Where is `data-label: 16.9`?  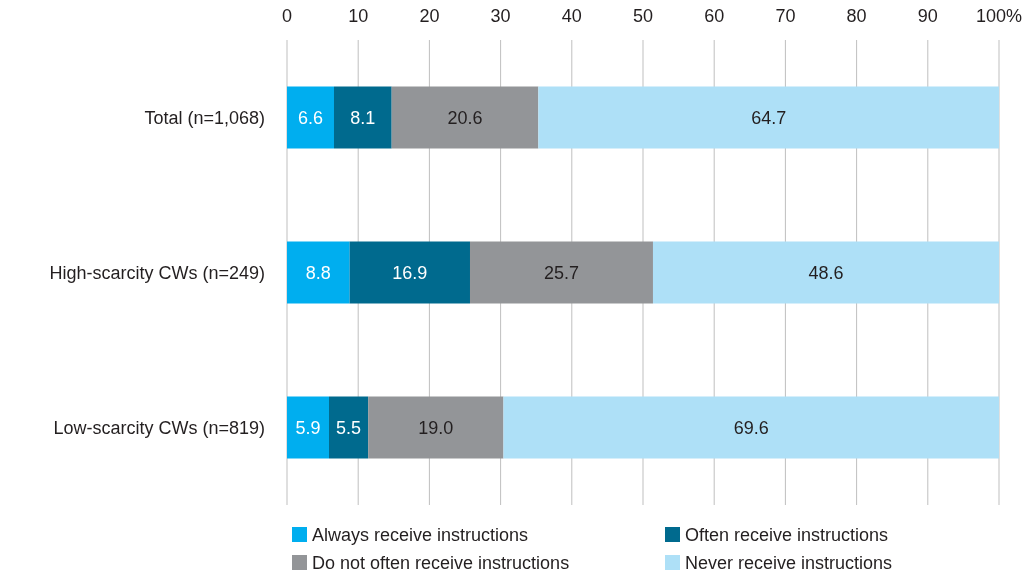
data-label: 16.9 is located at coordinates (410, 272).